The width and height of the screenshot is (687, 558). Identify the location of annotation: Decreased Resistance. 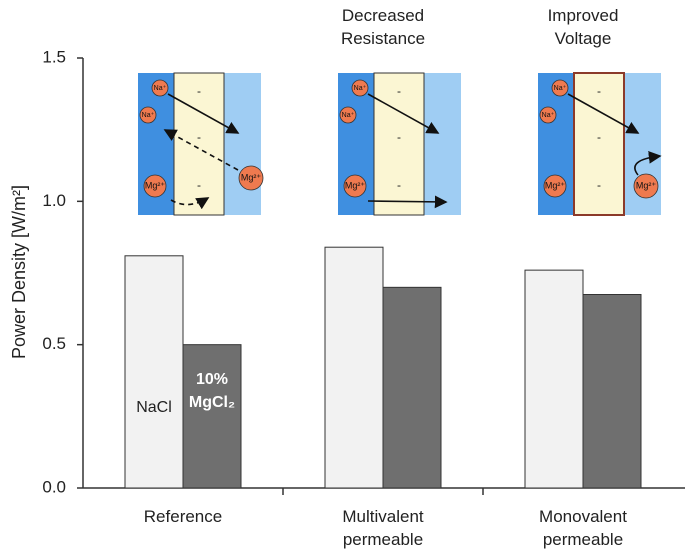
(383, 27).